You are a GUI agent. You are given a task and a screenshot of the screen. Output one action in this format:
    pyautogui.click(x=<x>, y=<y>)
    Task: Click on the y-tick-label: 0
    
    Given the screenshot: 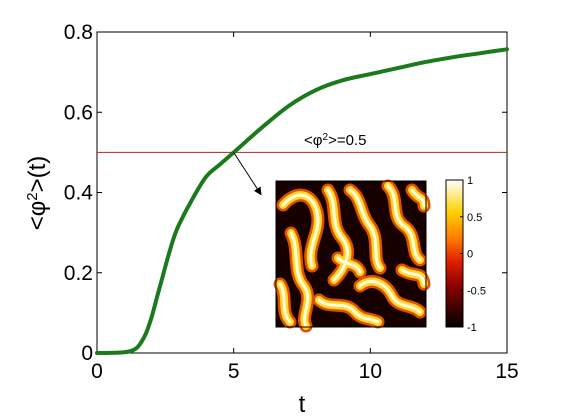 What is the action you would take?
    pyautogui.click(x=87, y=353)
    